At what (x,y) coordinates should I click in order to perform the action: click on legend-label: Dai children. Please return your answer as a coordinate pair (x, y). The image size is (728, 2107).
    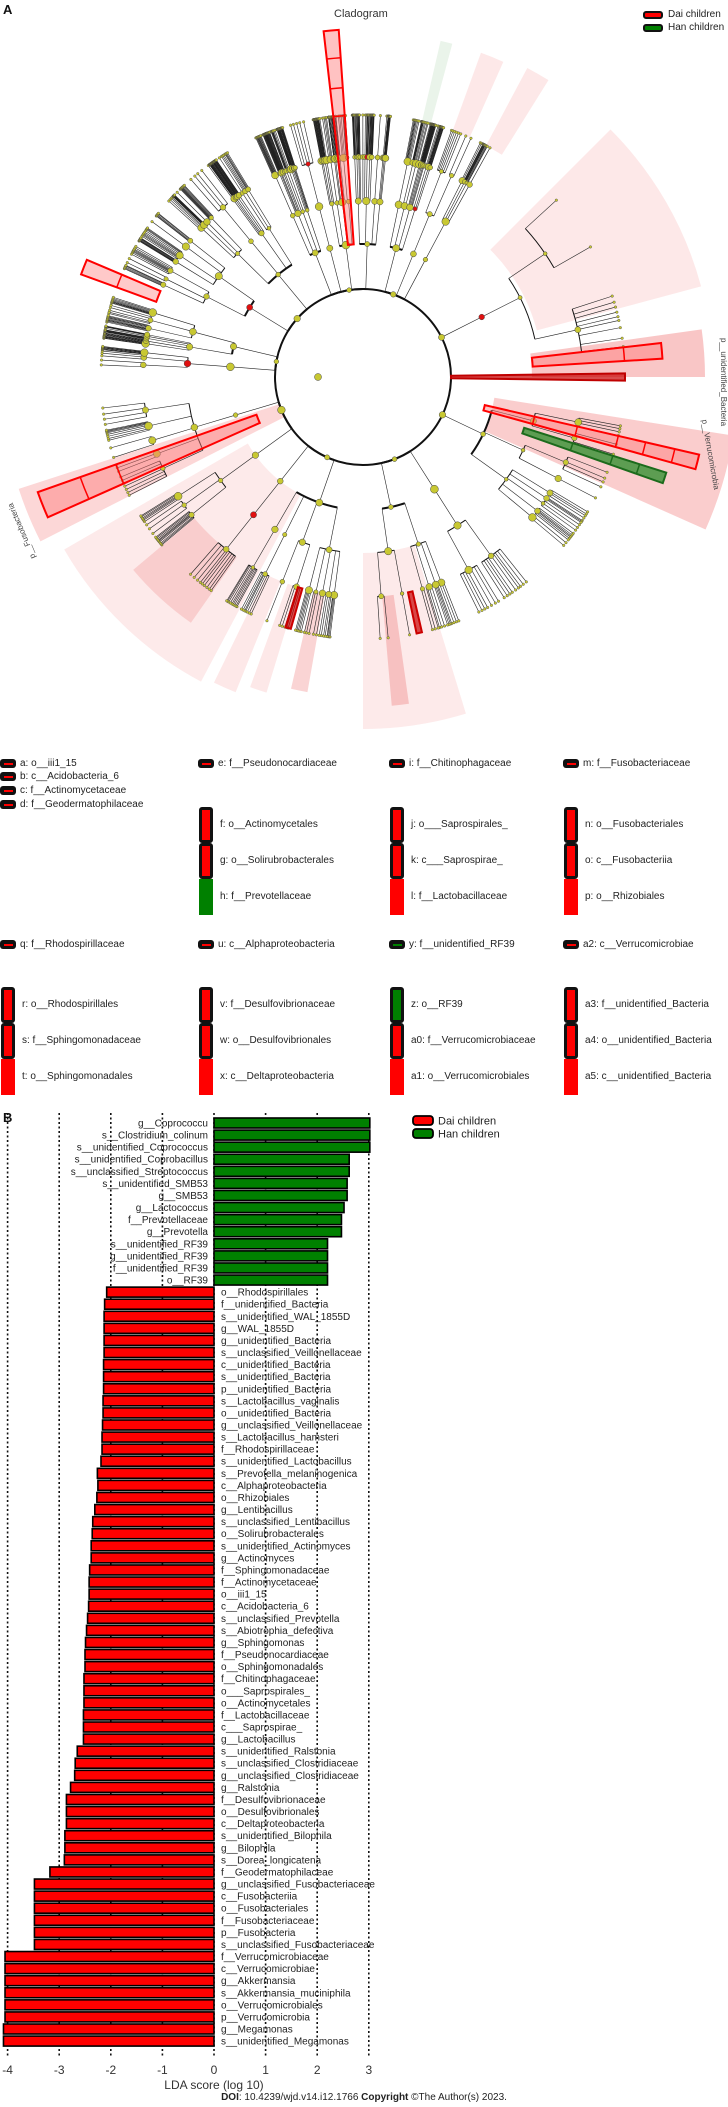
    Looking at the image, I should click on (467, 1122).